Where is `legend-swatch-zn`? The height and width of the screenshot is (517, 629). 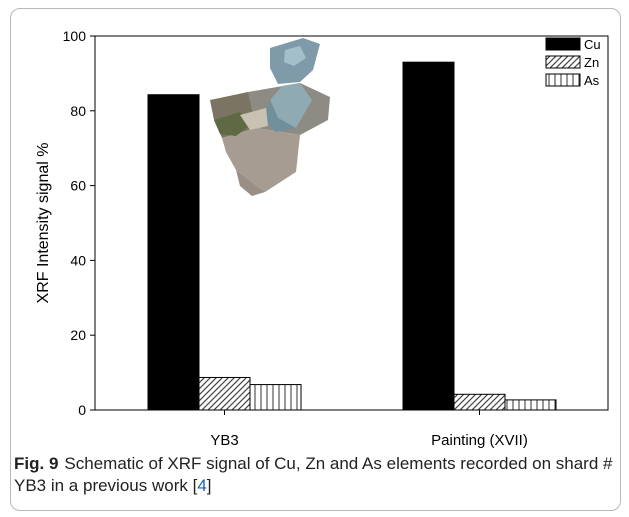 legend-swatch-zn is located at coordinates (563, 62).